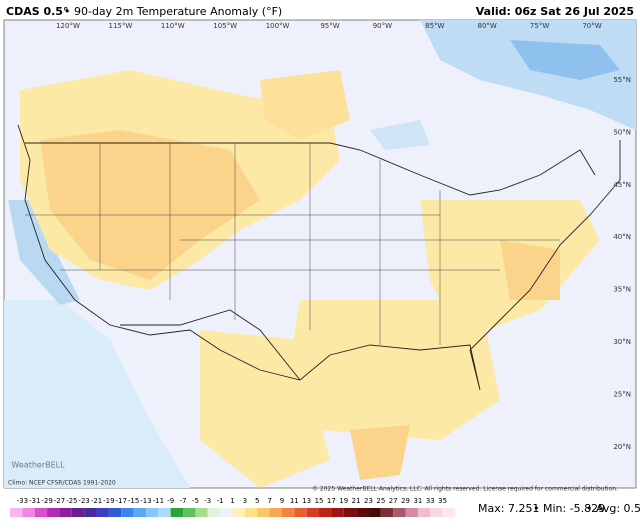 The image size is (640, 530). I want to click on colorbar-label: 1, so click(232, 501).